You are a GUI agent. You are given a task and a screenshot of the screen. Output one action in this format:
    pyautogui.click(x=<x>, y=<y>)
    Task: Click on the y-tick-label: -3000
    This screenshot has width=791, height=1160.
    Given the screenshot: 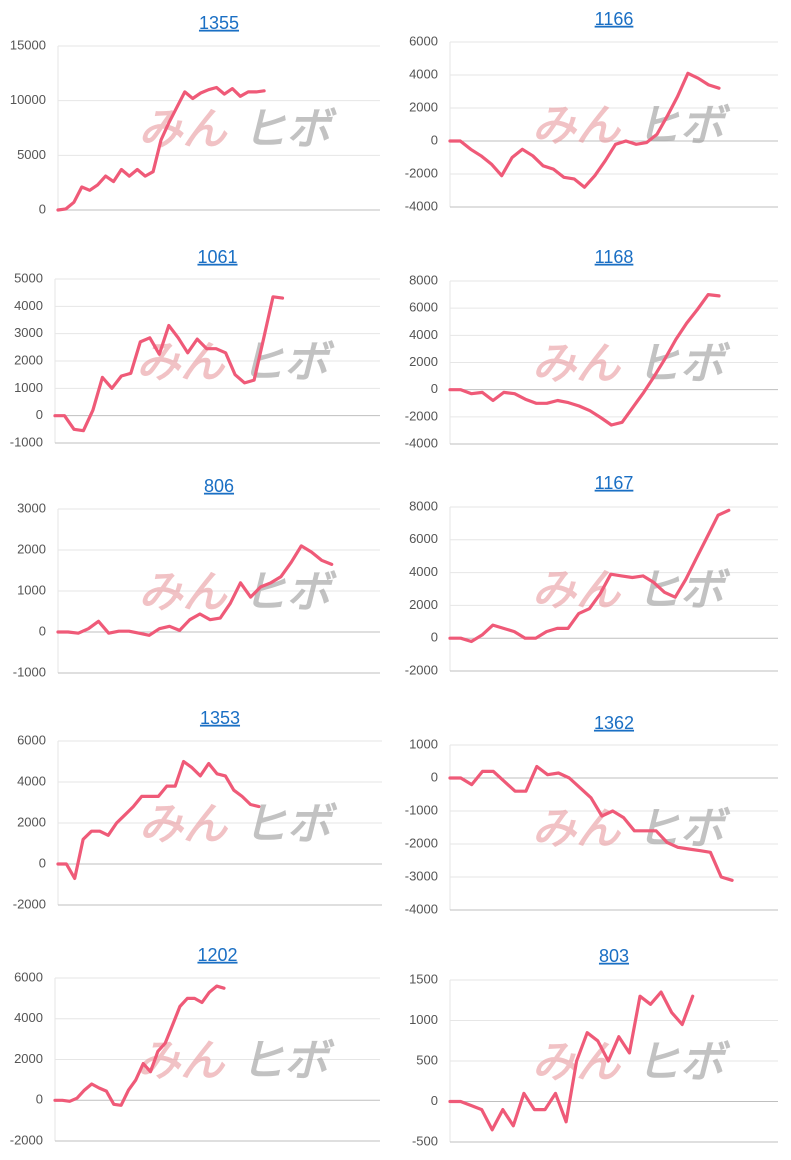 What is the action you would take?
    pyautogui.click(x=421, y=875)
    